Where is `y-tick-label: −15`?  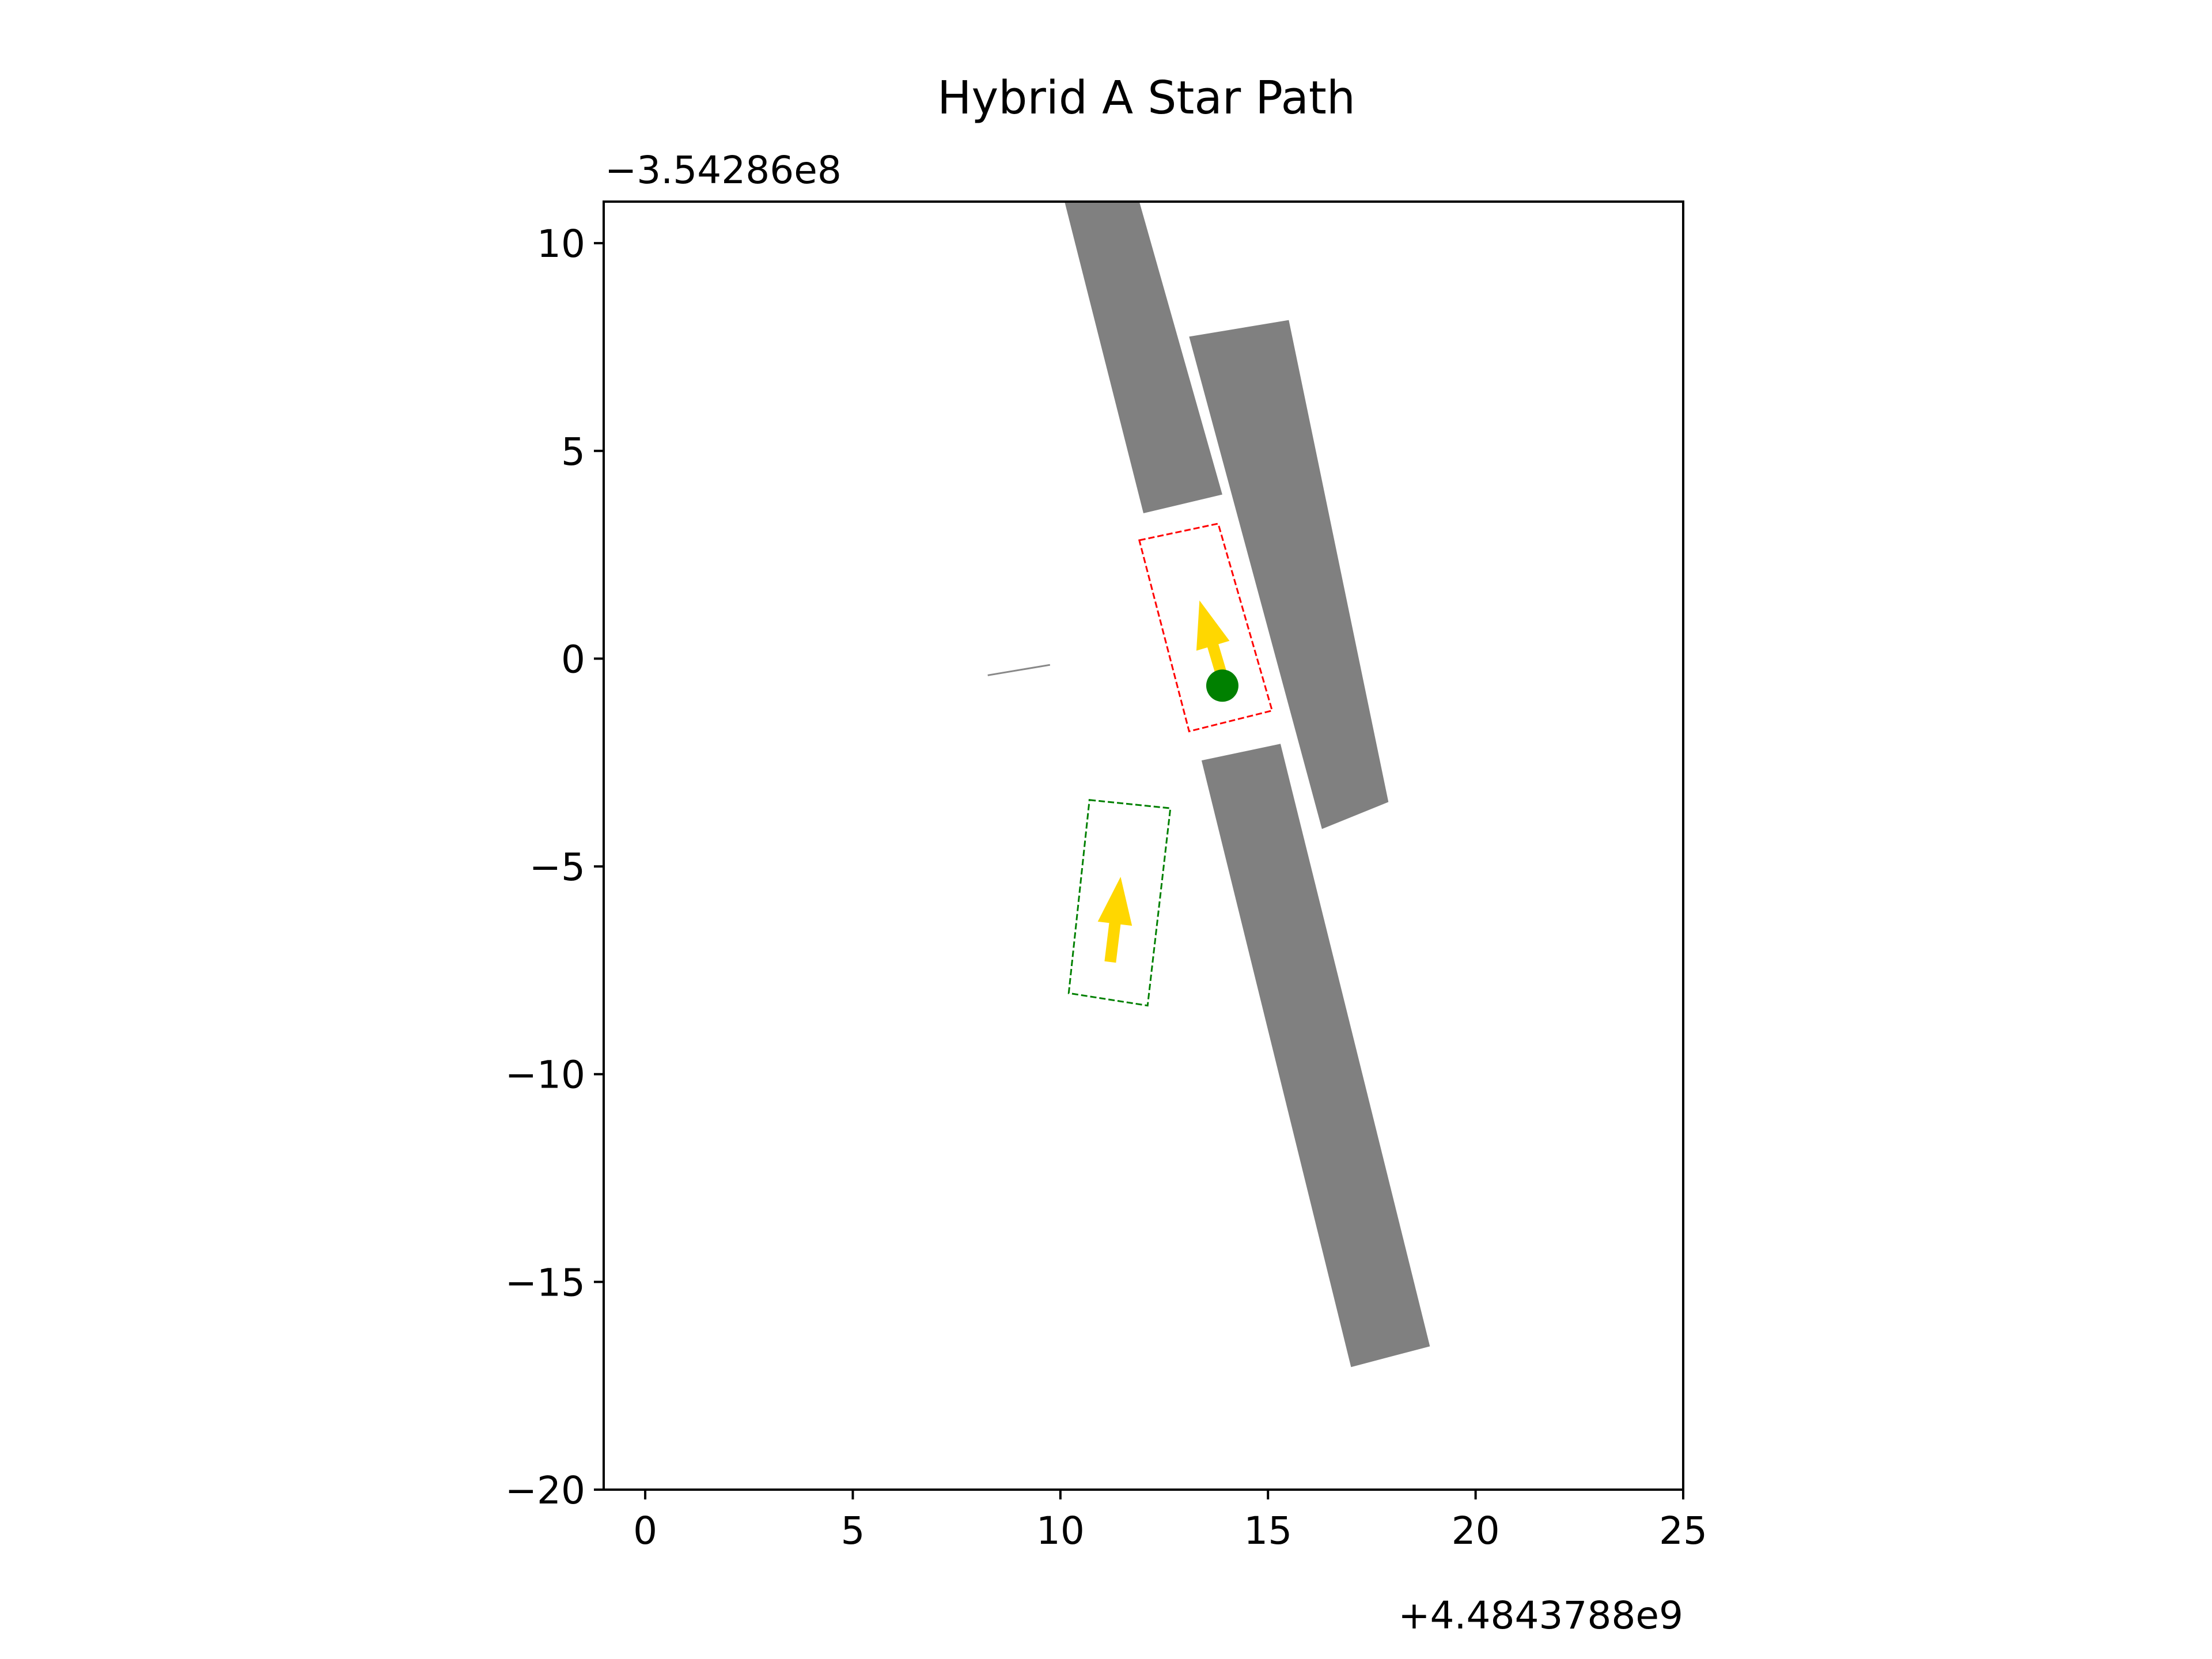 y-tick-label: −15 is located at coordinates (545, 1282).